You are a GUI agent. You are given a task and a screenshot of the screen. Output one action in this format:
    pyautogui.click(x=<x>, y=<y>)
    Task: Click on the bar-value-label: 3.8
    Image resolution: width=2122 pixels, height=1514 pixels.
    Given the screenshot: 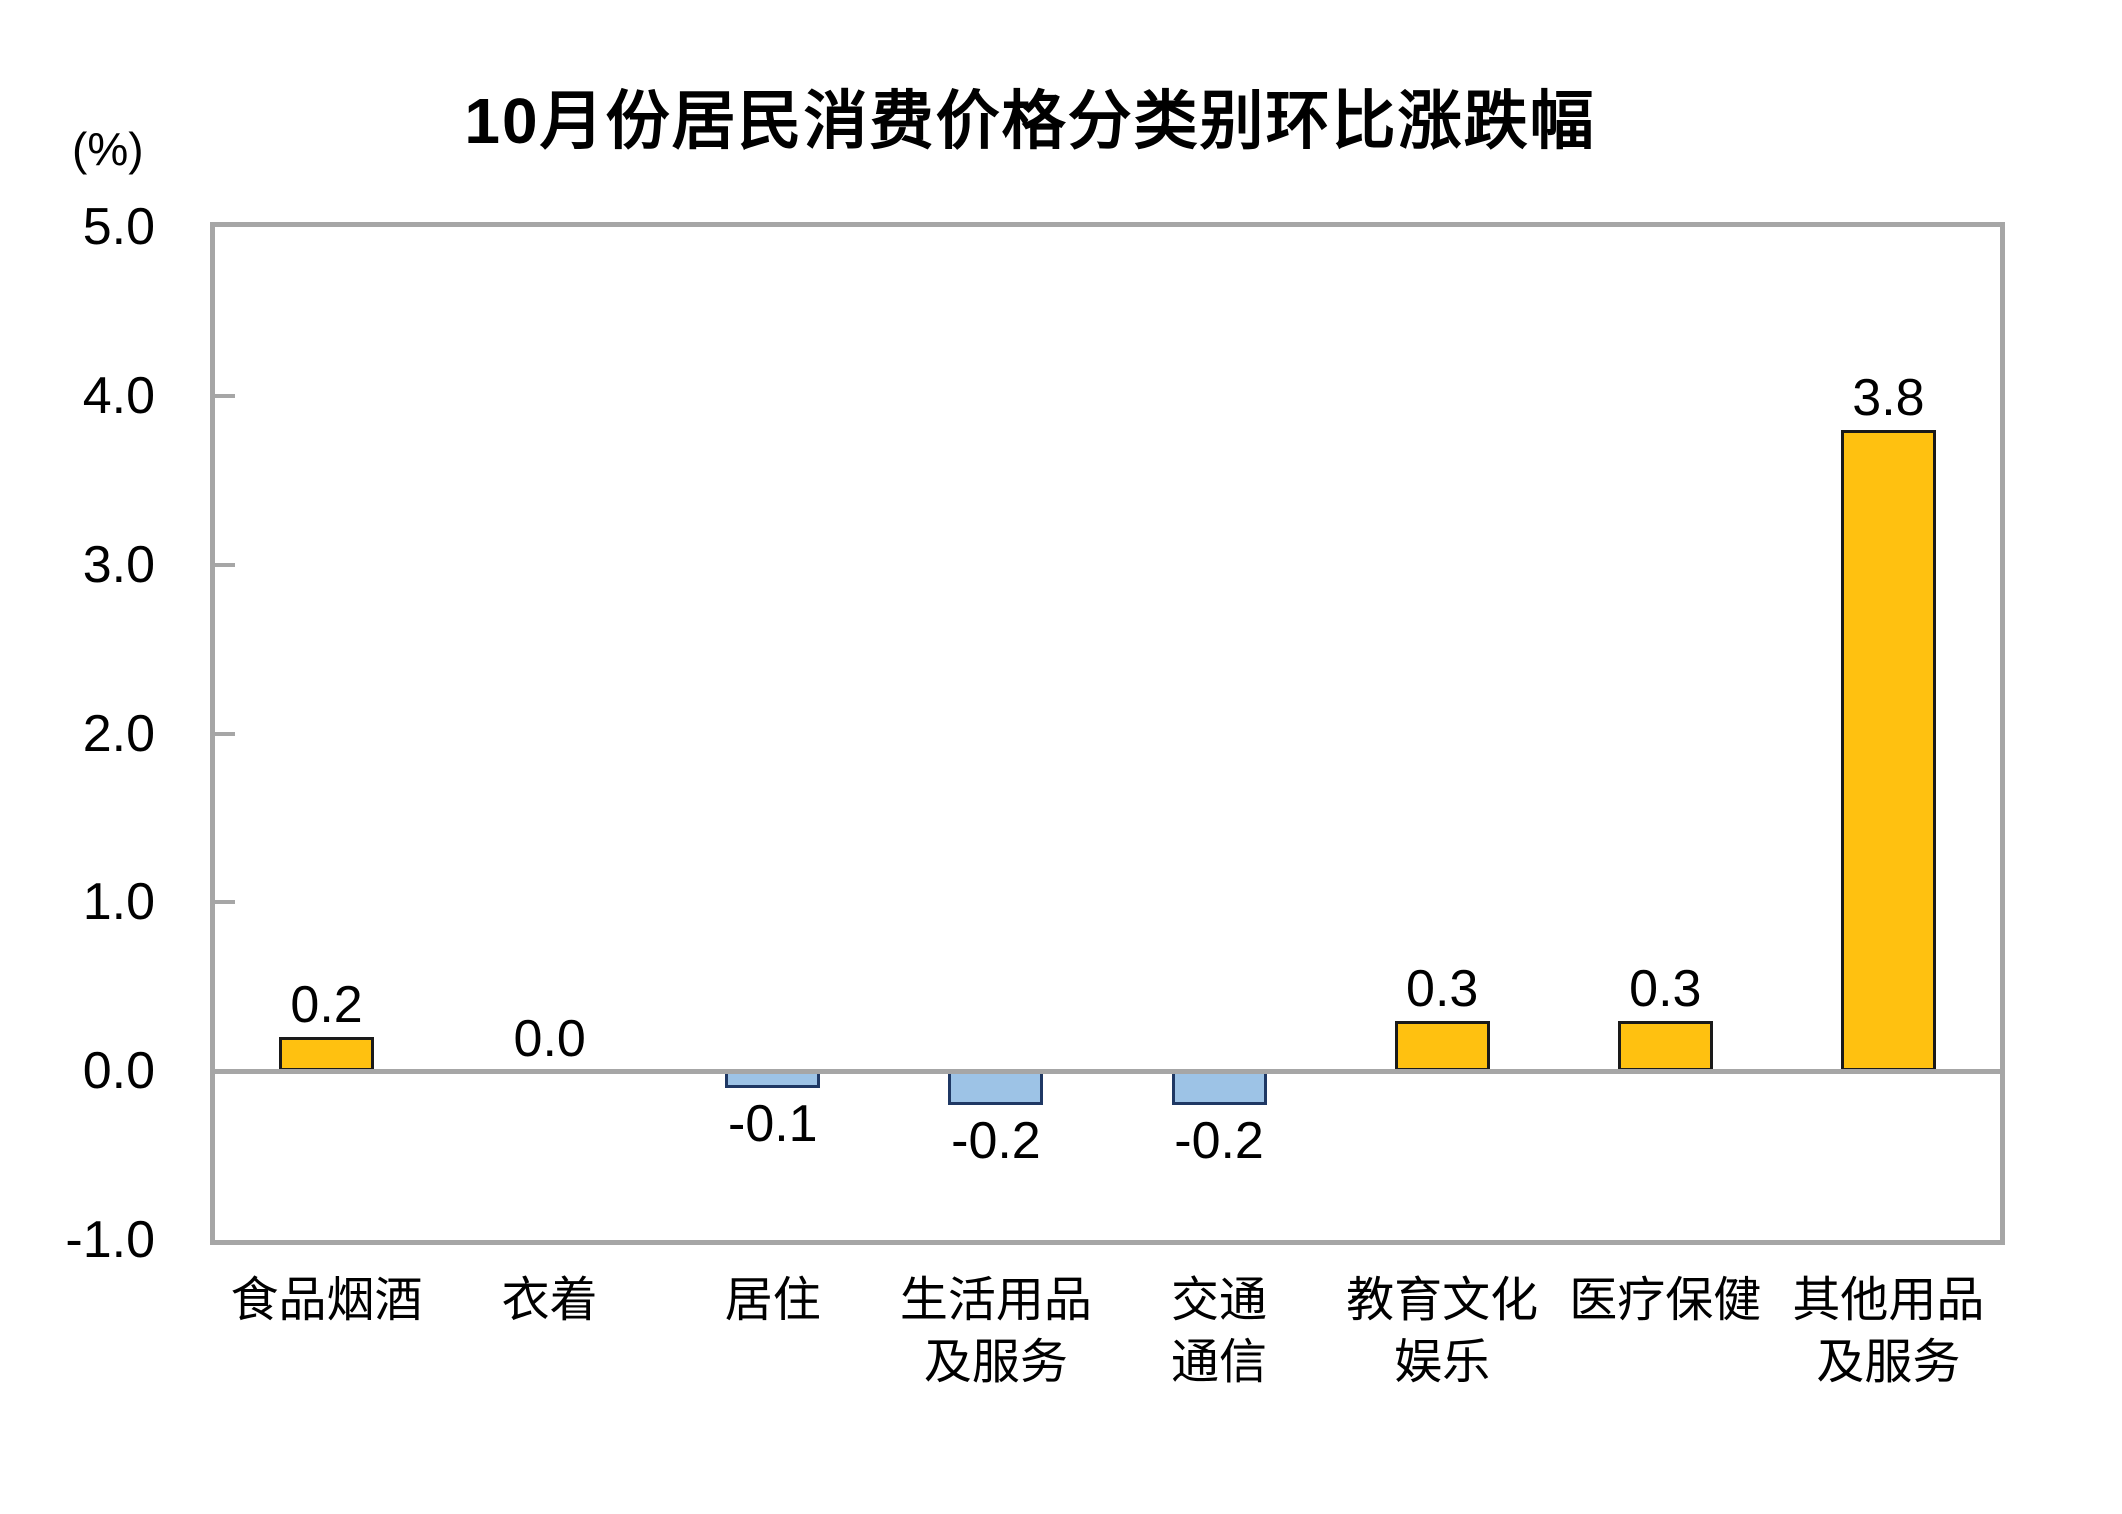 What is the action you would take?
    pyautogui.click(x=1888, y=397)
    